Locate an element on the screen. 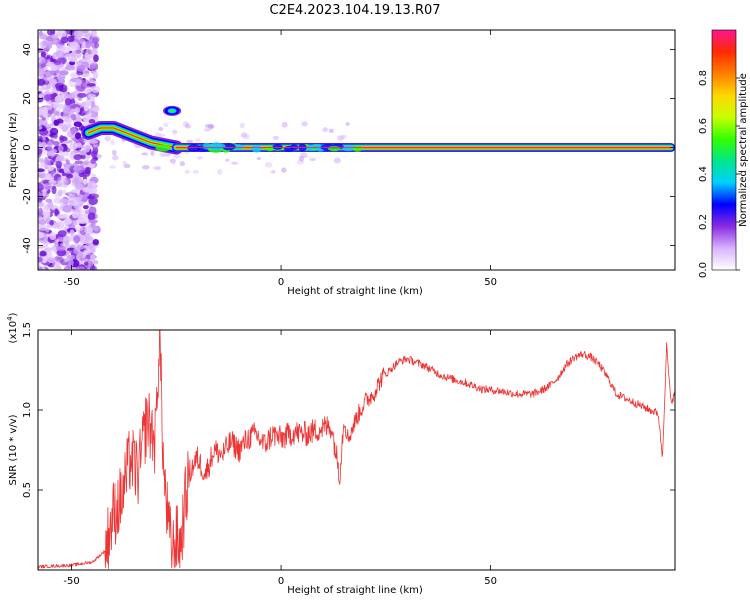  snr-y-tick-label: 1.0 is located at coordinates (27, 410).